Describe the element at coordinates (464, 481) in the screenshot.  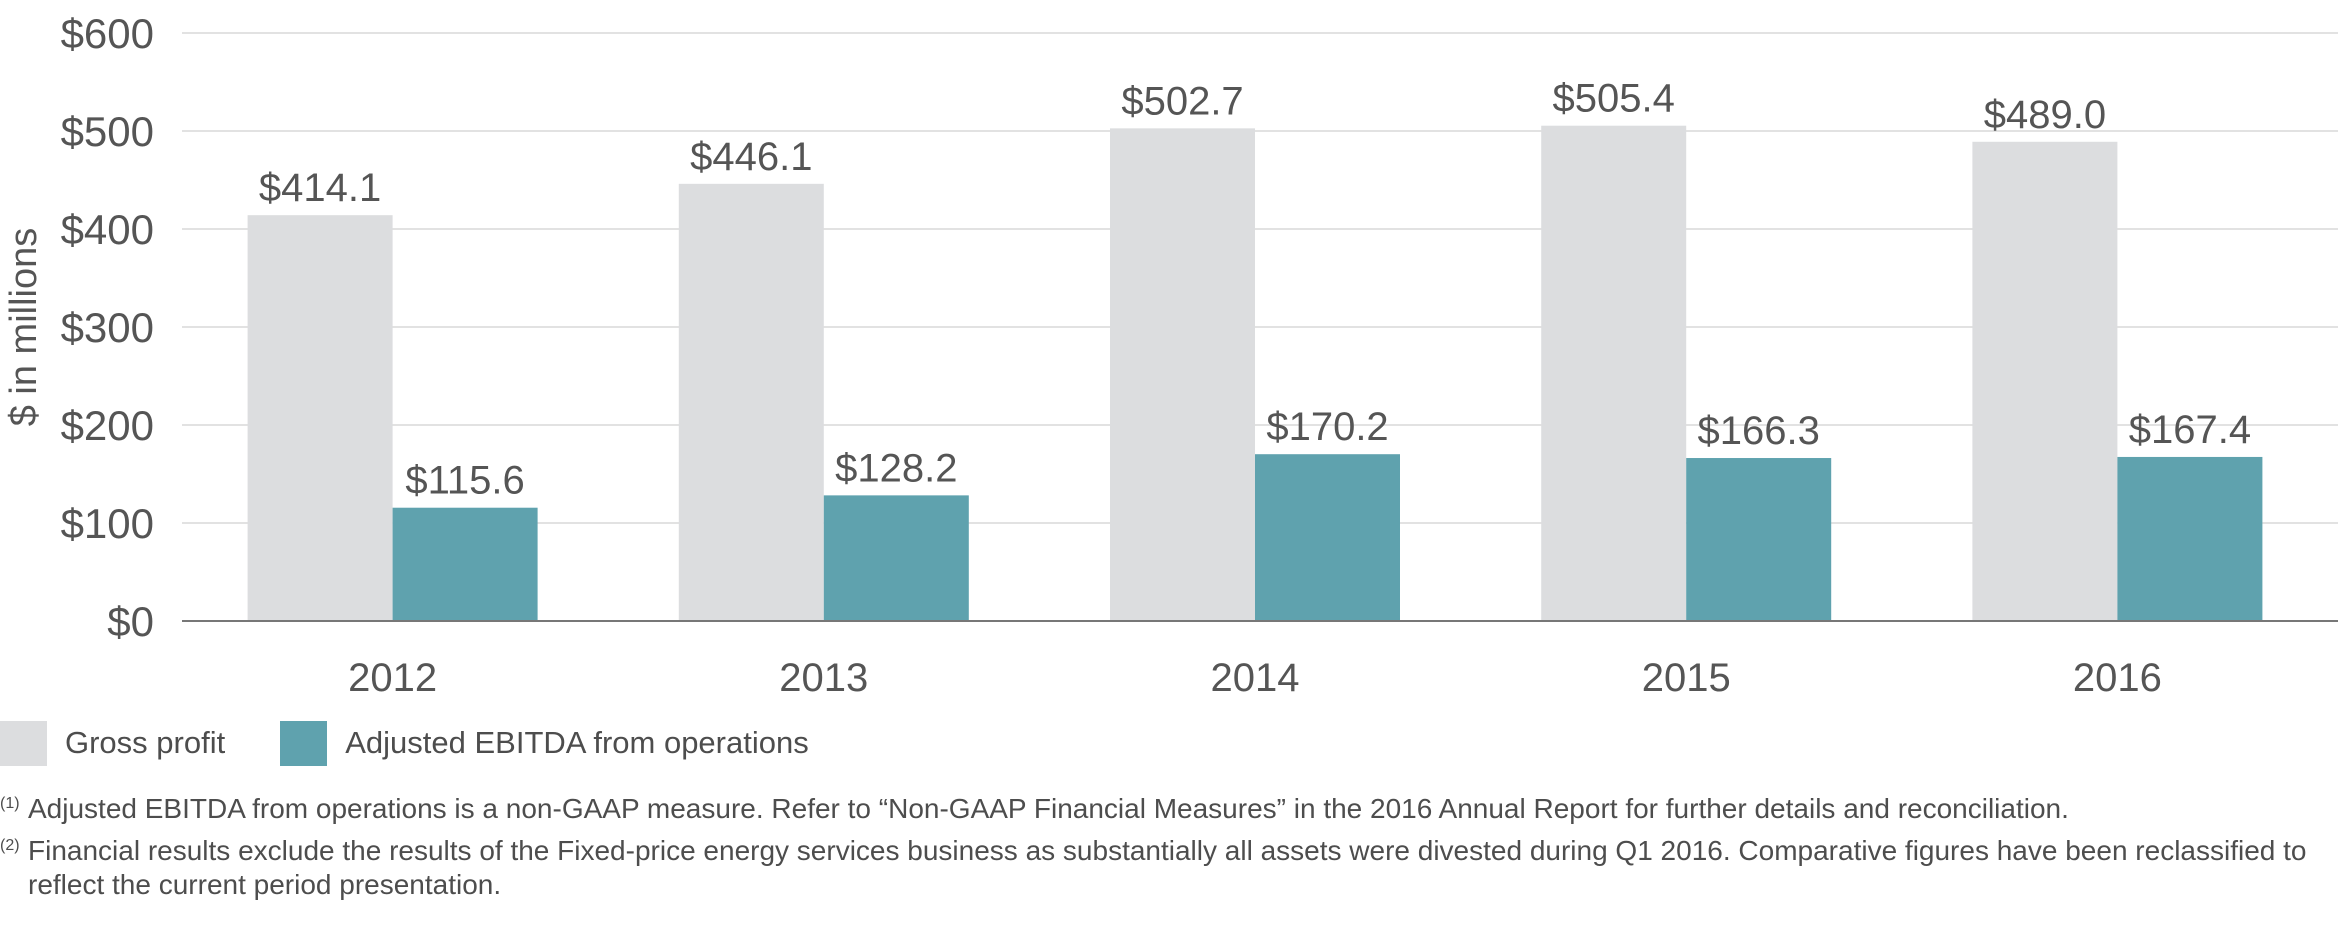
I see `data-label: $115.6` at that location.